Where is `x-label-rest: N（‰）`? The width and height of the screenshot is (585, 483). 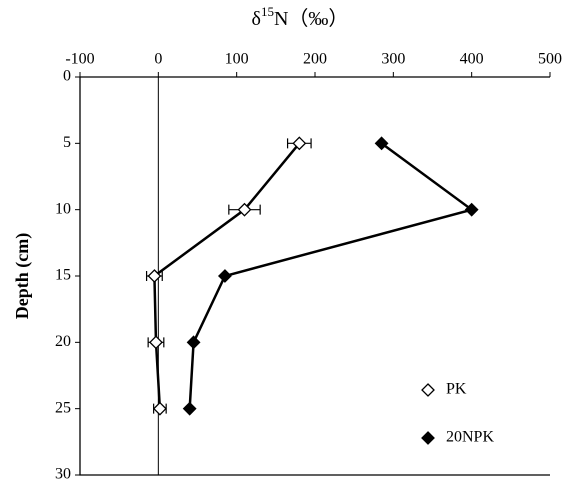 x-label-rest: N（‰） is located at coordinates (311, 18).